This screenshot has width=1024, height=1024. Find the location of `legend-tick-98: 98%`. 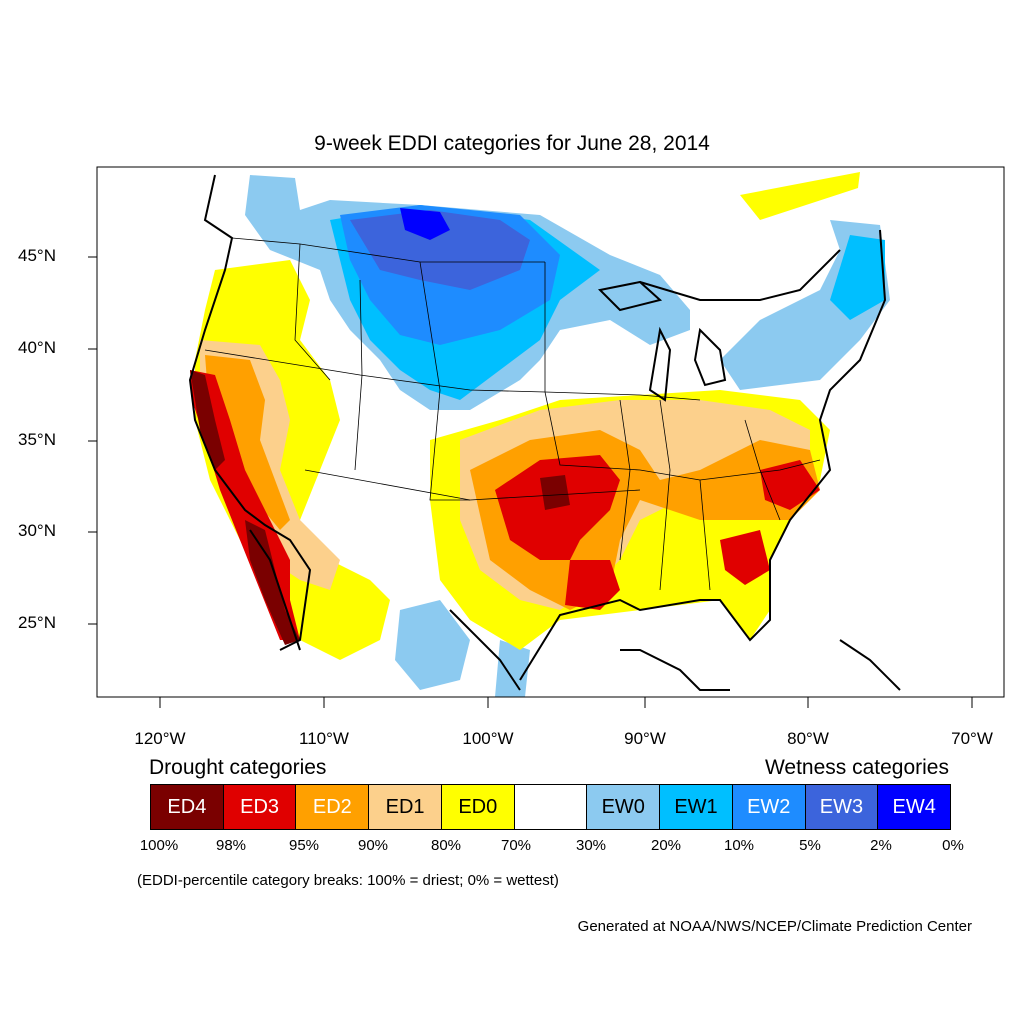

legend-tick-98: 98% is located at coordinates (231, 845).